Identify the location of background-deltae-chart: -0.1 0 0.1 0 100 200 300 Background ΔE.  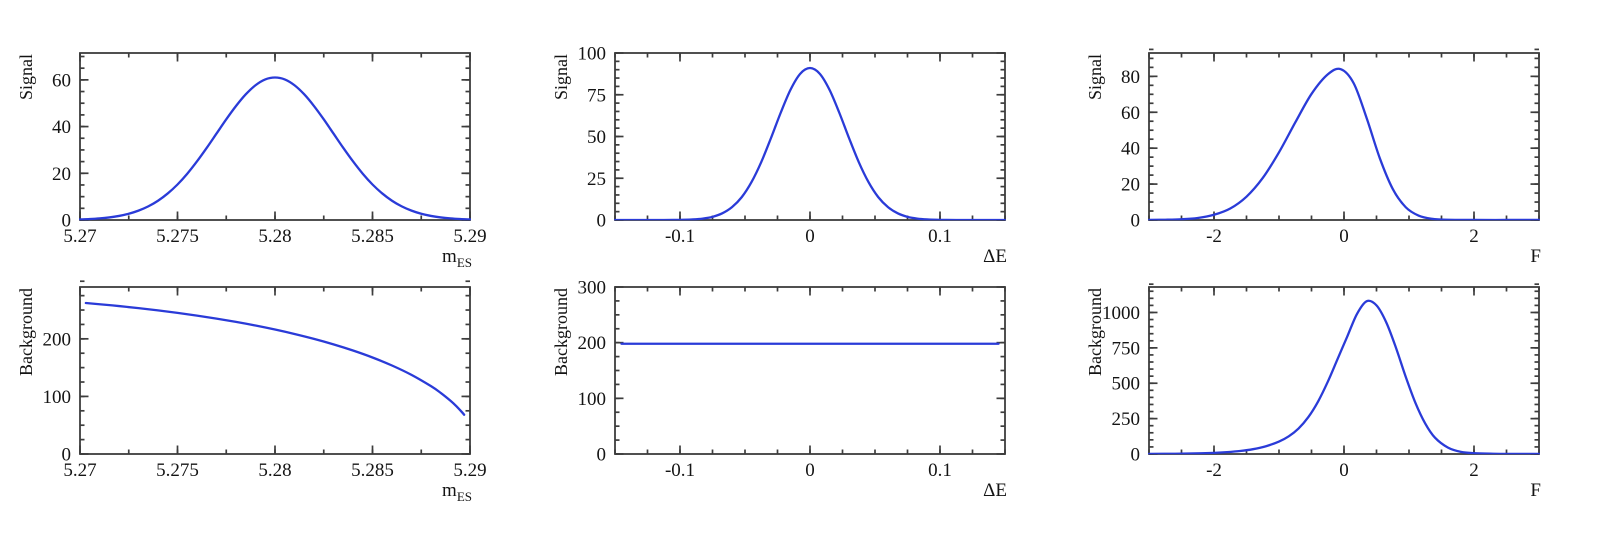
(779, 390).